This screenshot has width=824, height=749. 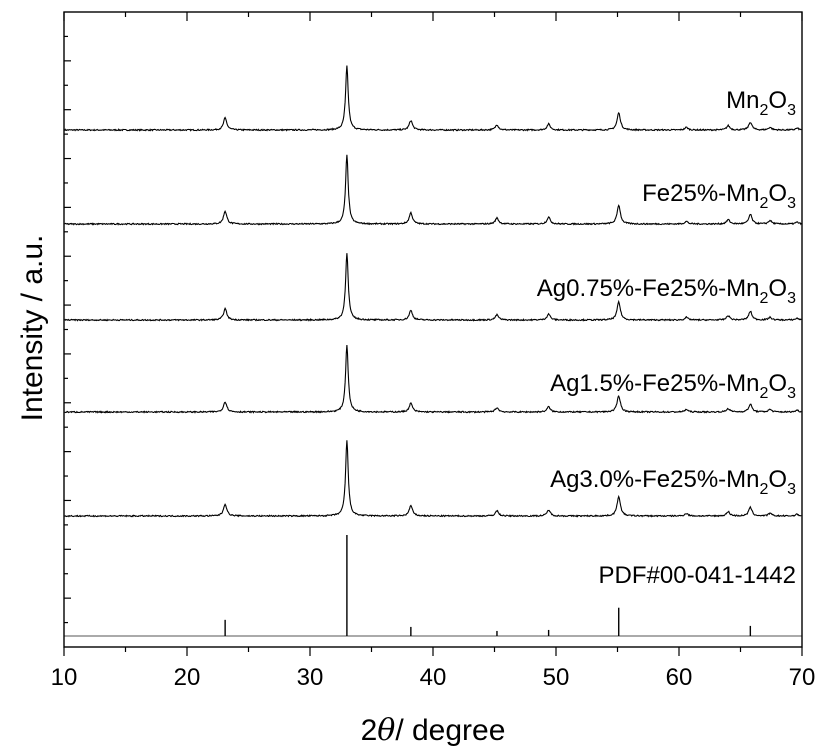 I want to click on series-label-part: Ag3.0%-Fe25%-Mn, so click(x=654, y=479).